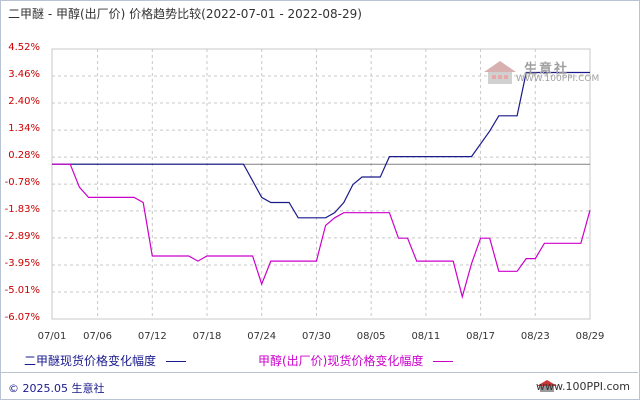 This screenshot has width=640, height=400. I want to click on footer-copyright: © 2025.05 生意社, so click(56, 388).